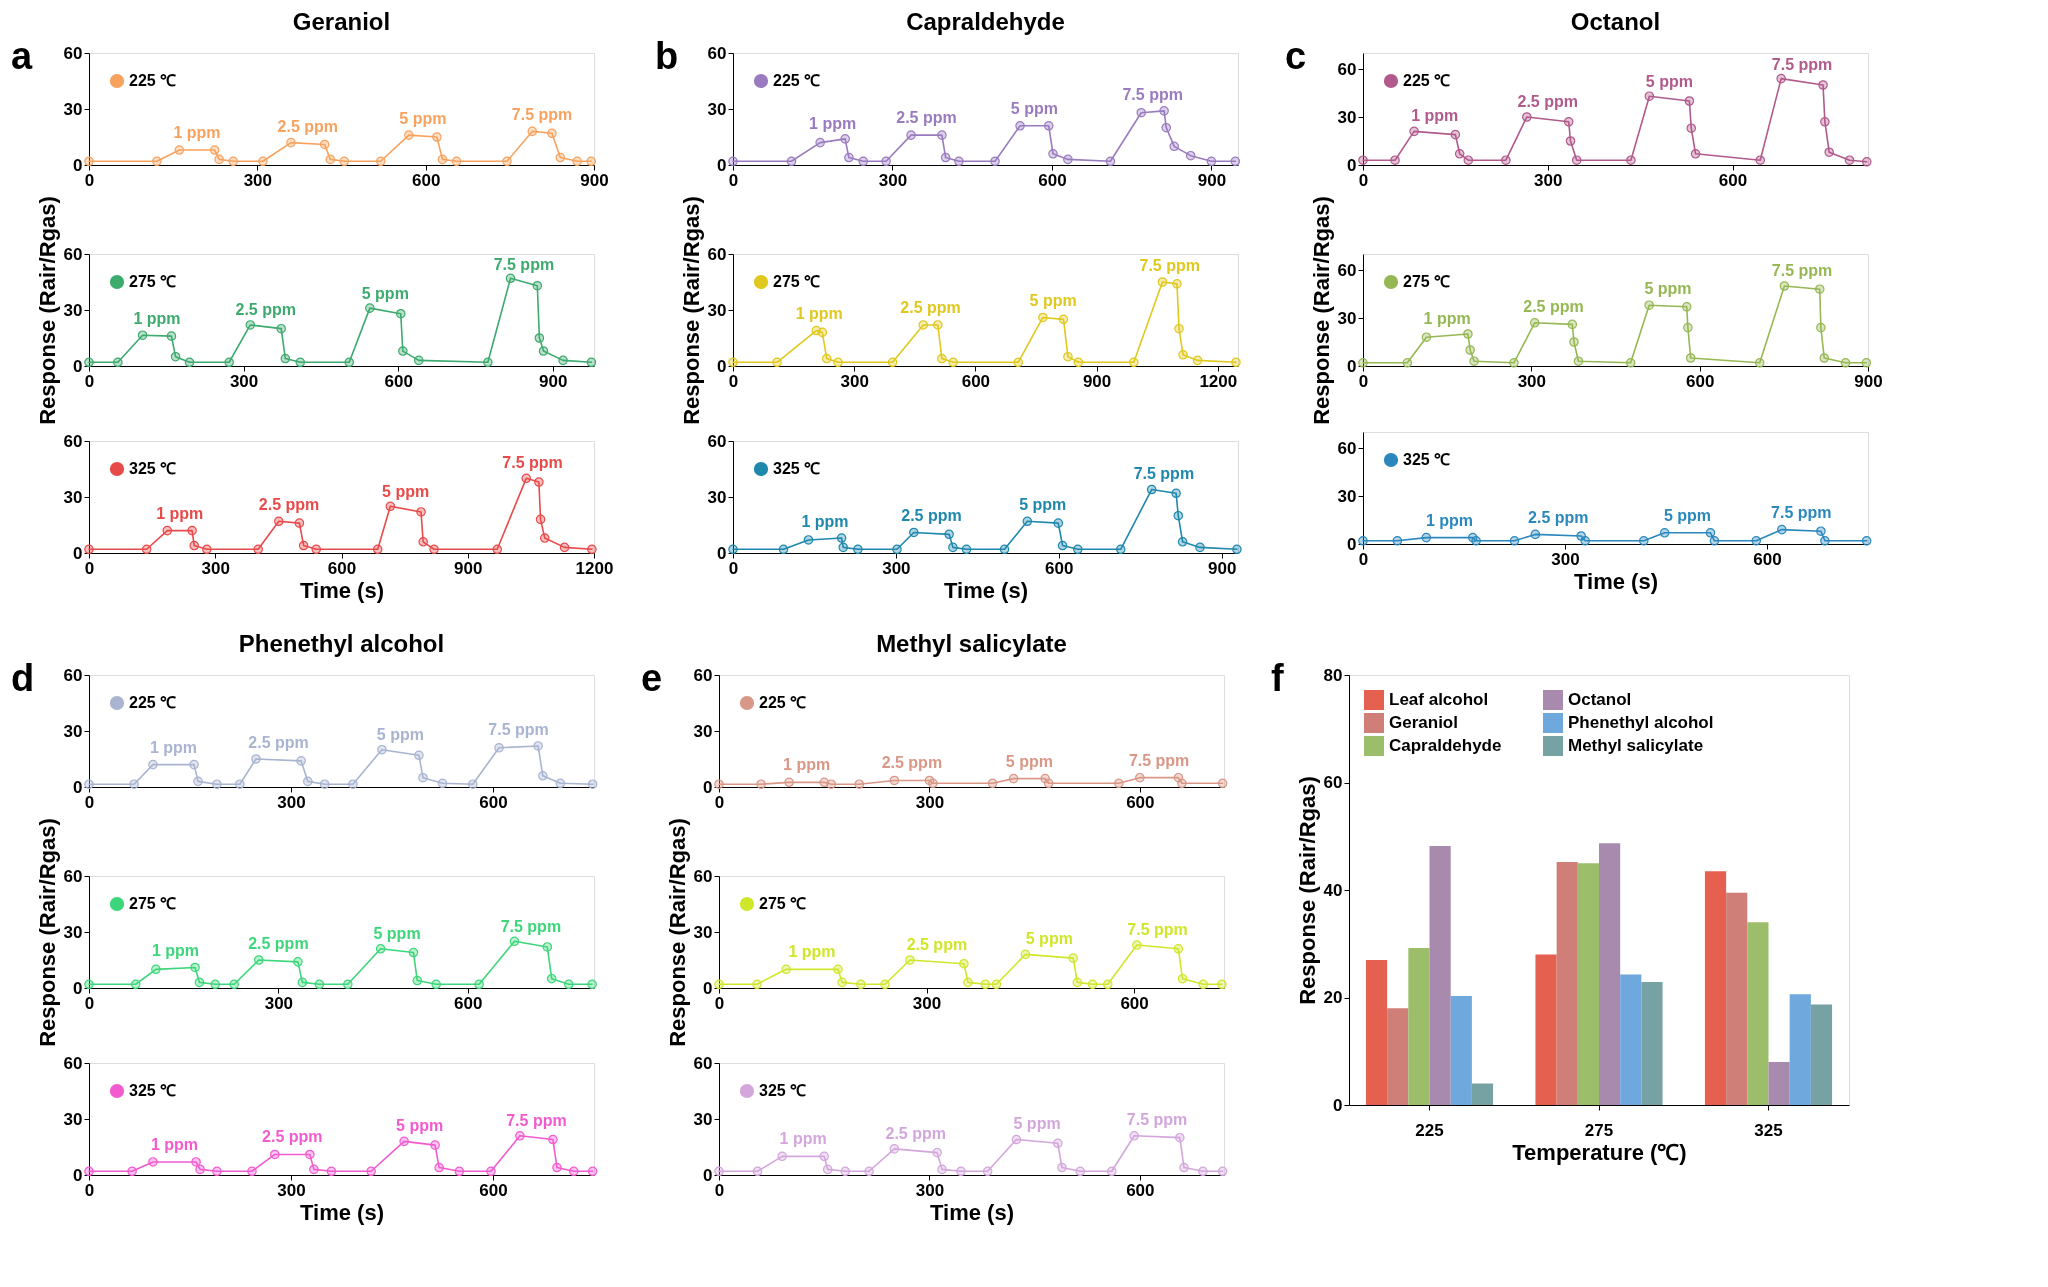 This screenshot has height=1287, width=2048. Describe the element at coordinates (1059, 568) in the screenshot. I see `x-tick-label: 600` at that location.